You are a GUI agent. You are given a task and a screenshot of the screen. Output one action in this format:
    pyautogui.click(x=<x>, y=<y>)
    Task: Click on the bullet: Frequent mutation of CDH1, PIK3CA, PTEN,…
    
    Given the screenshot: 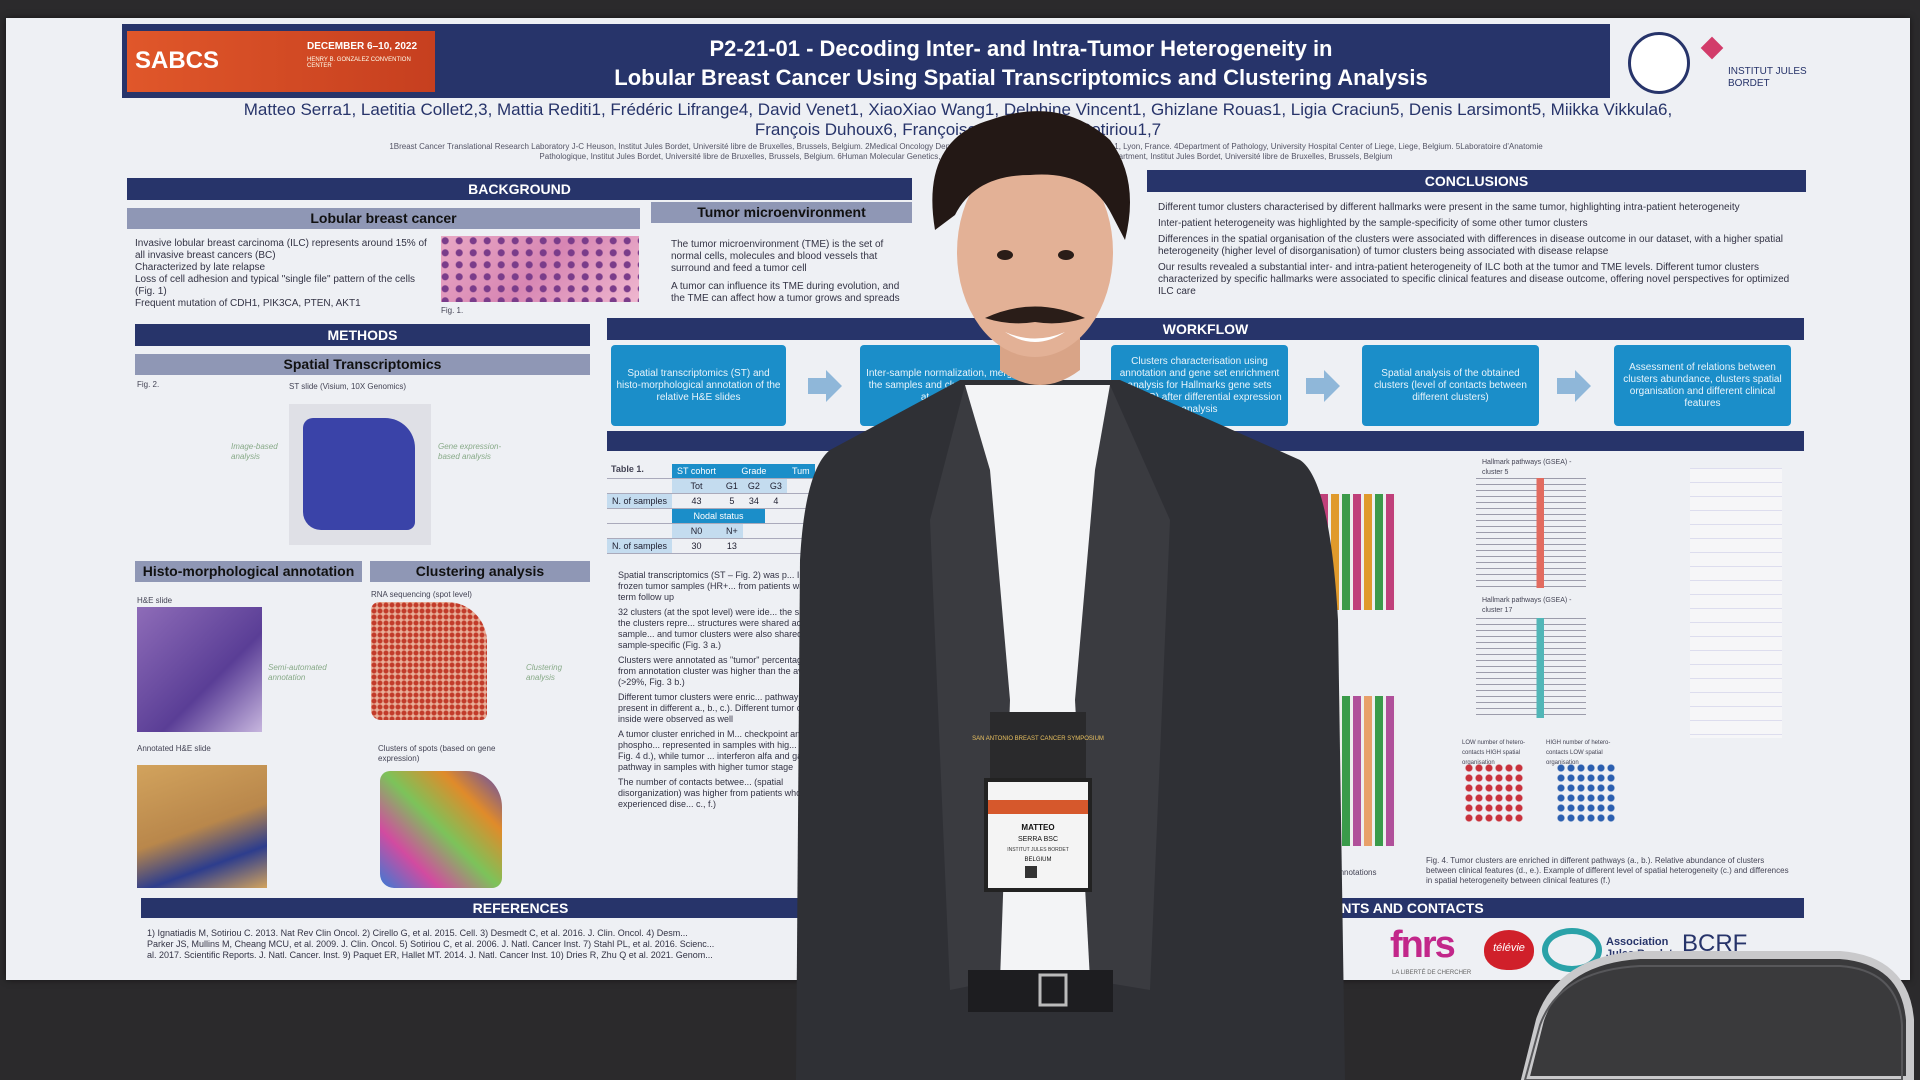 What is the action you would take?
    pyautogui.click(x=248, y=303)
    